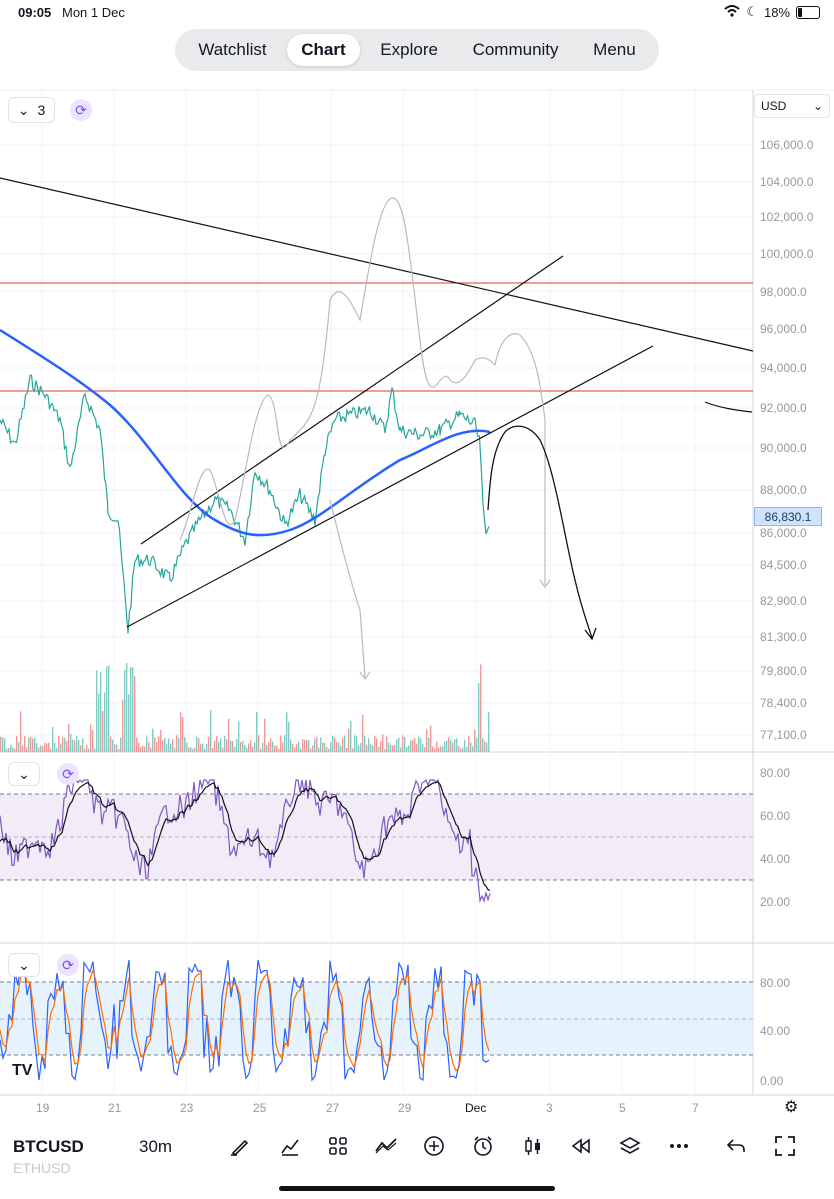  What do you see at coordinates (783, 735) in the screenshot?
I see `price-axis-label: 77,100.0` at bounding box center [783, 735].